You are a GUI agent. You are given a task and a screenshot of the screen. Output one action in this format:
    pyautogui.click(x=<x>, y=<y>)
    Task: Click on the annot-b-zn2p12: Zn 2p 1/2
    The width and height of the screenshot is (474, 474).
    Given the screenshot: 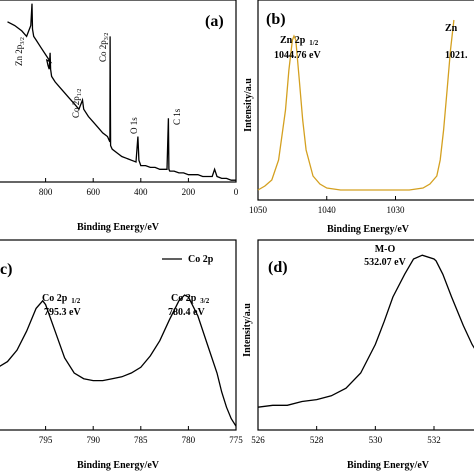 What is the action you would take?
    pyautogui.click(x=299, y=41)
    